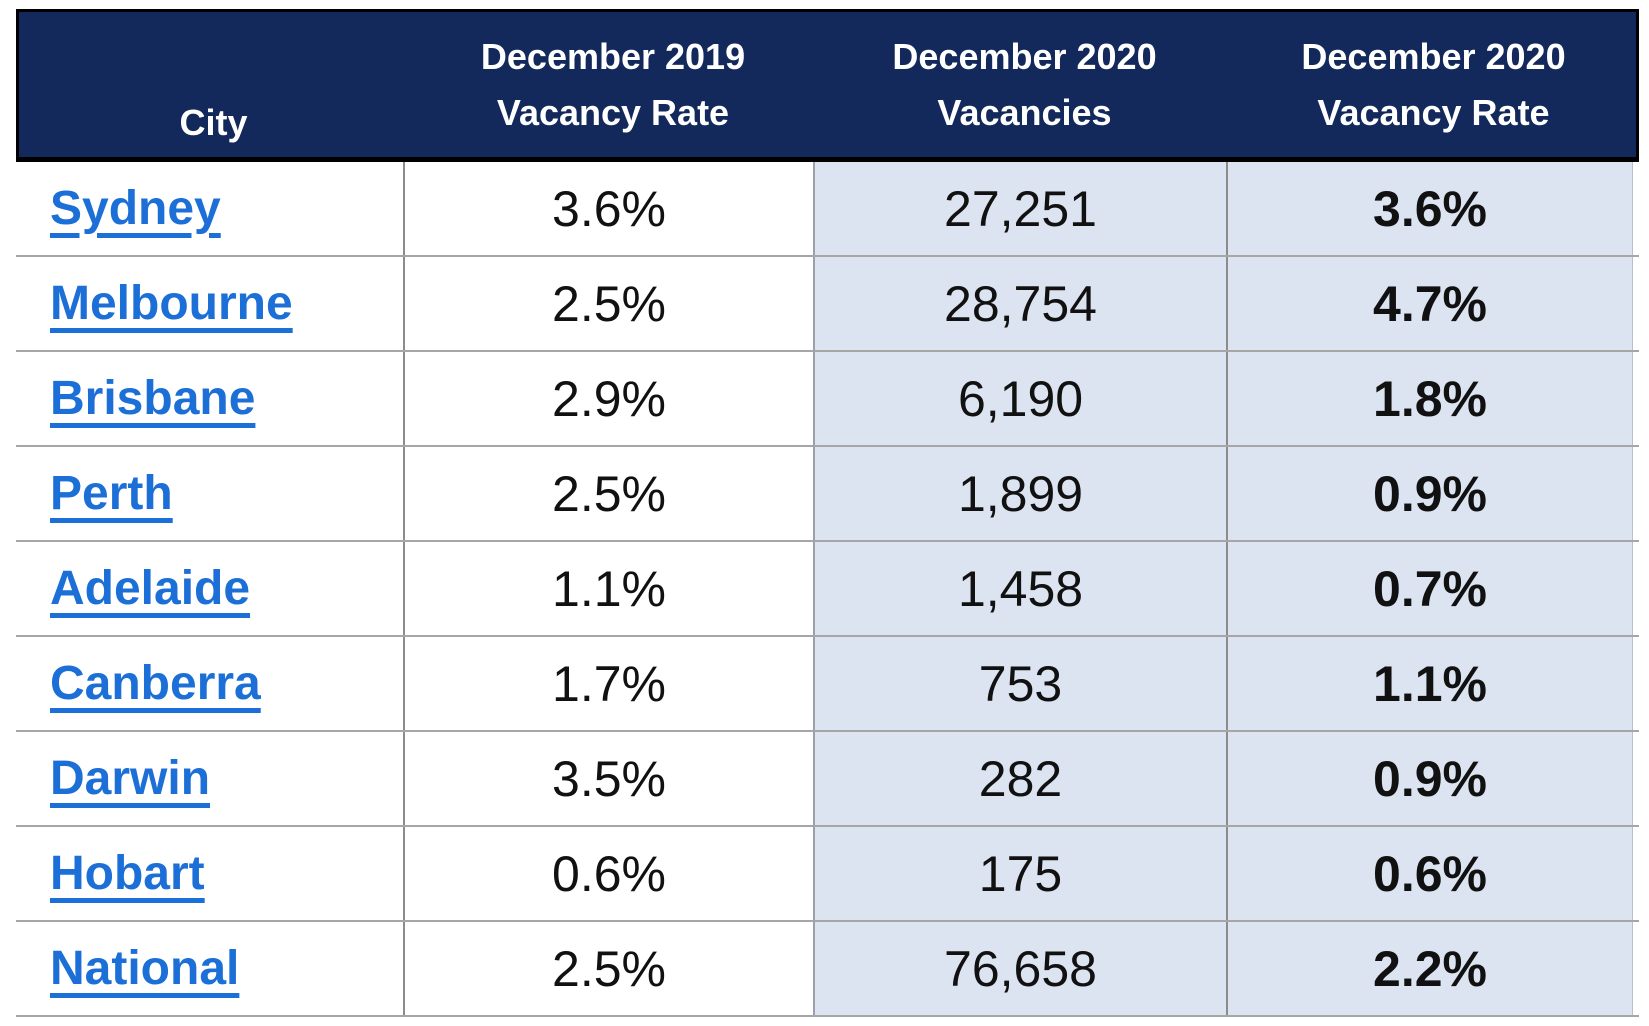  What do you see at coordinates (150, 588) in the screenshot?
I see `city-link: Adelaide` at bounding box center [150, 588].